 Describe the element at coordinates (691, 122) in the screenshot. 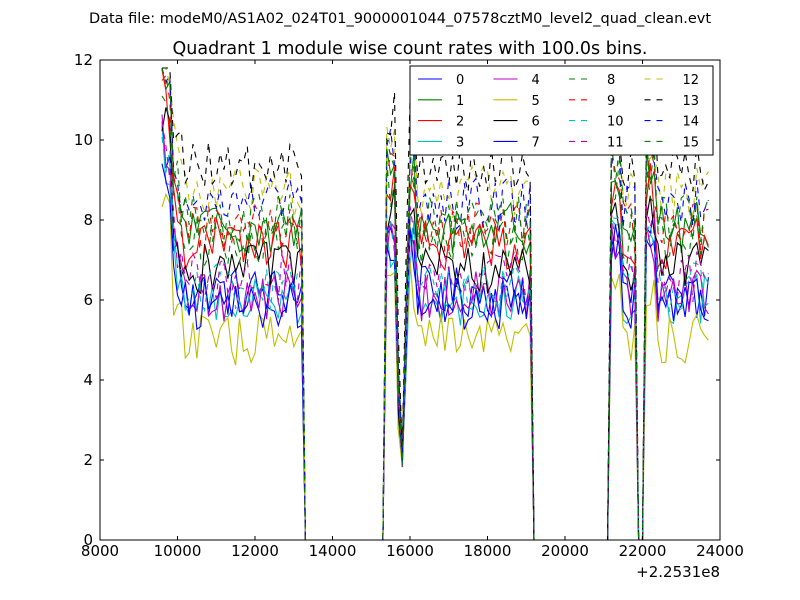

I see `legend-label-14: 14` at that location.